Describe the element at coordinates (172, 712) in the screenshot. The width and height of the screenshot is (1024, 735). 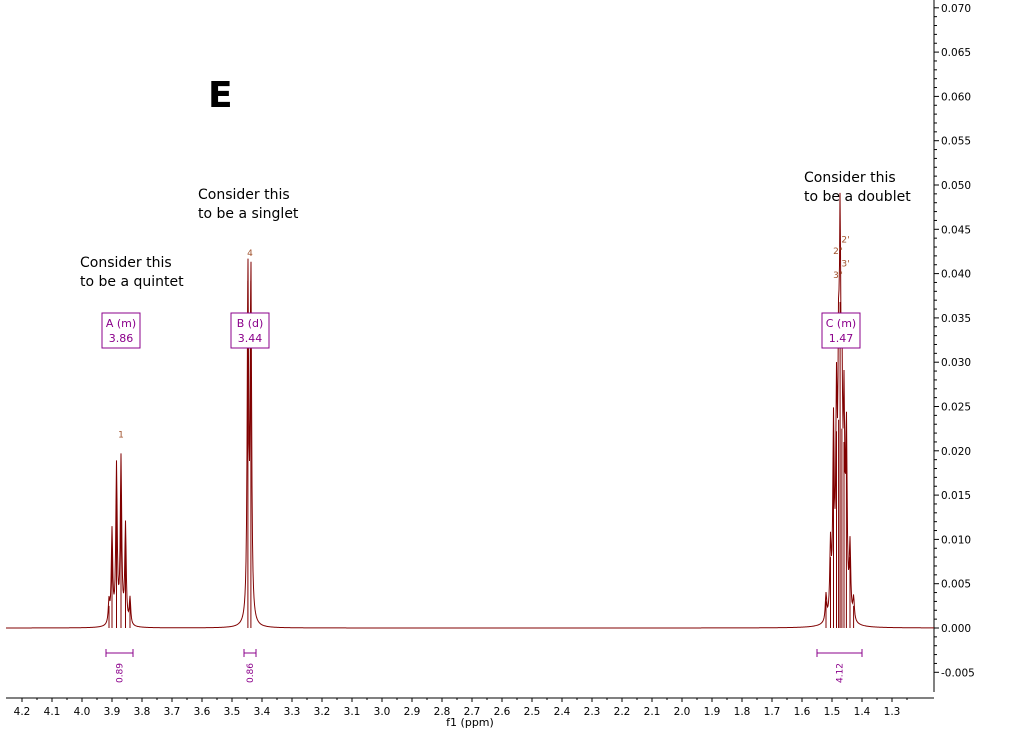
I see `x-tick-label: 3.7` at that location.